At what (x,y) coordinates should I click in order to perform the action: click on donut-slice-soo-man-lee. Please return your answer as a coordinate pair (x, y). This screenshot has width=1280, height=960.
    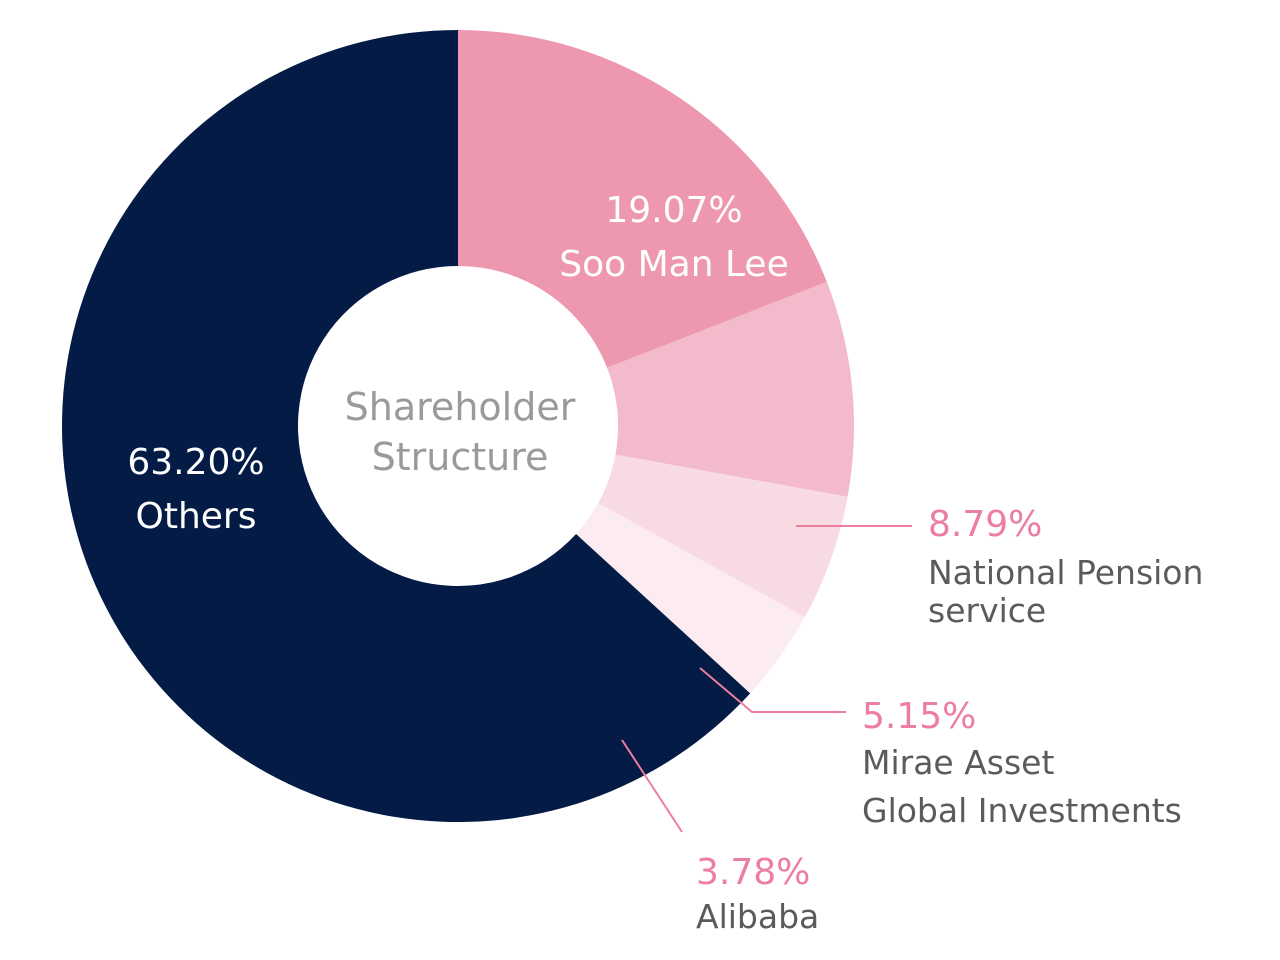
    Looking at the image, I should click on (642, 199).